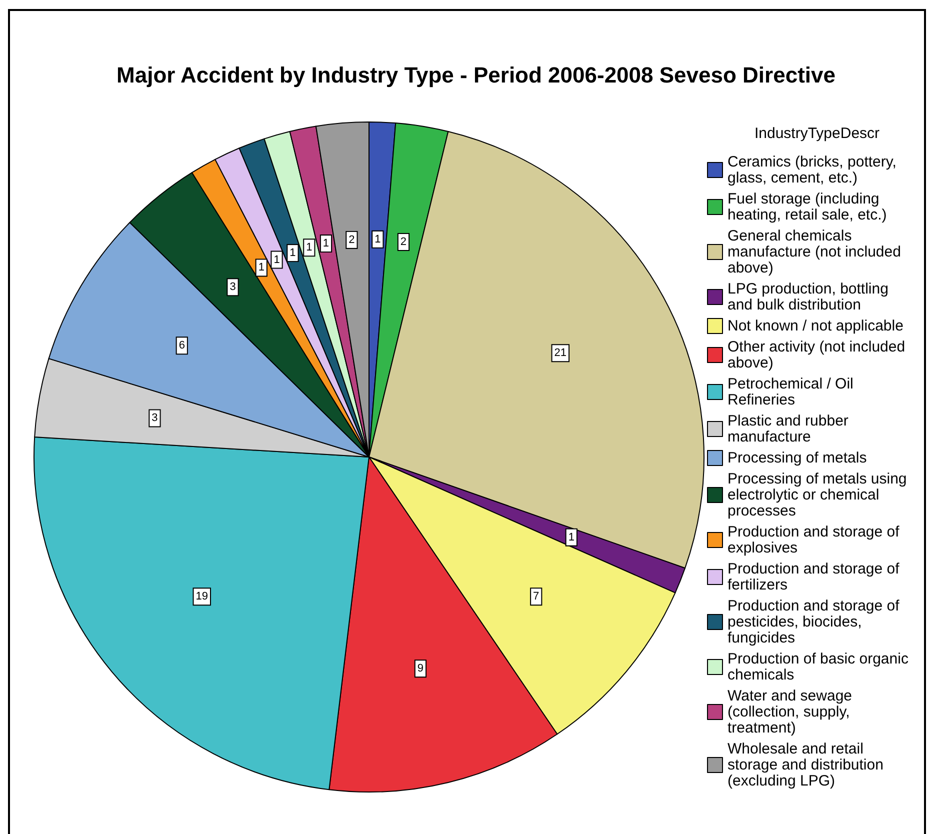 The height and width of the screenshot is (834, 933). What do you see at coordinates (807, 207) in the screenshot?
I see `legend-label: Fuel storage (including heating, retail sale, etc.)` at bounding box center [807, 207].